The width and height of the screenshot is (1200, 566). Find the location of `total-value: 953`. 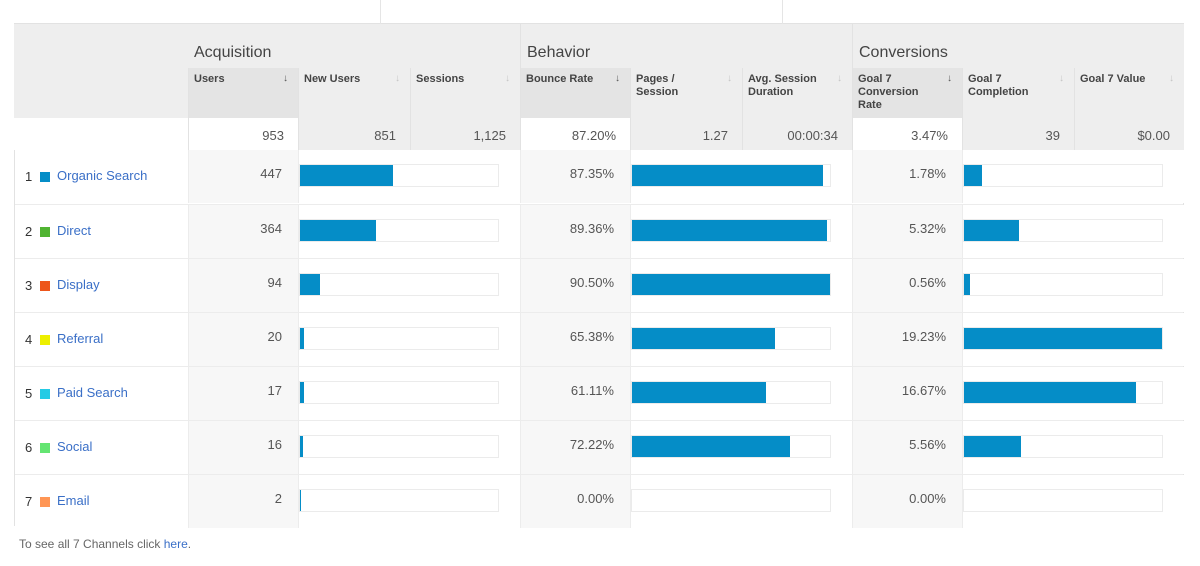

total-value: 953 is located at coordinates (273, 135).